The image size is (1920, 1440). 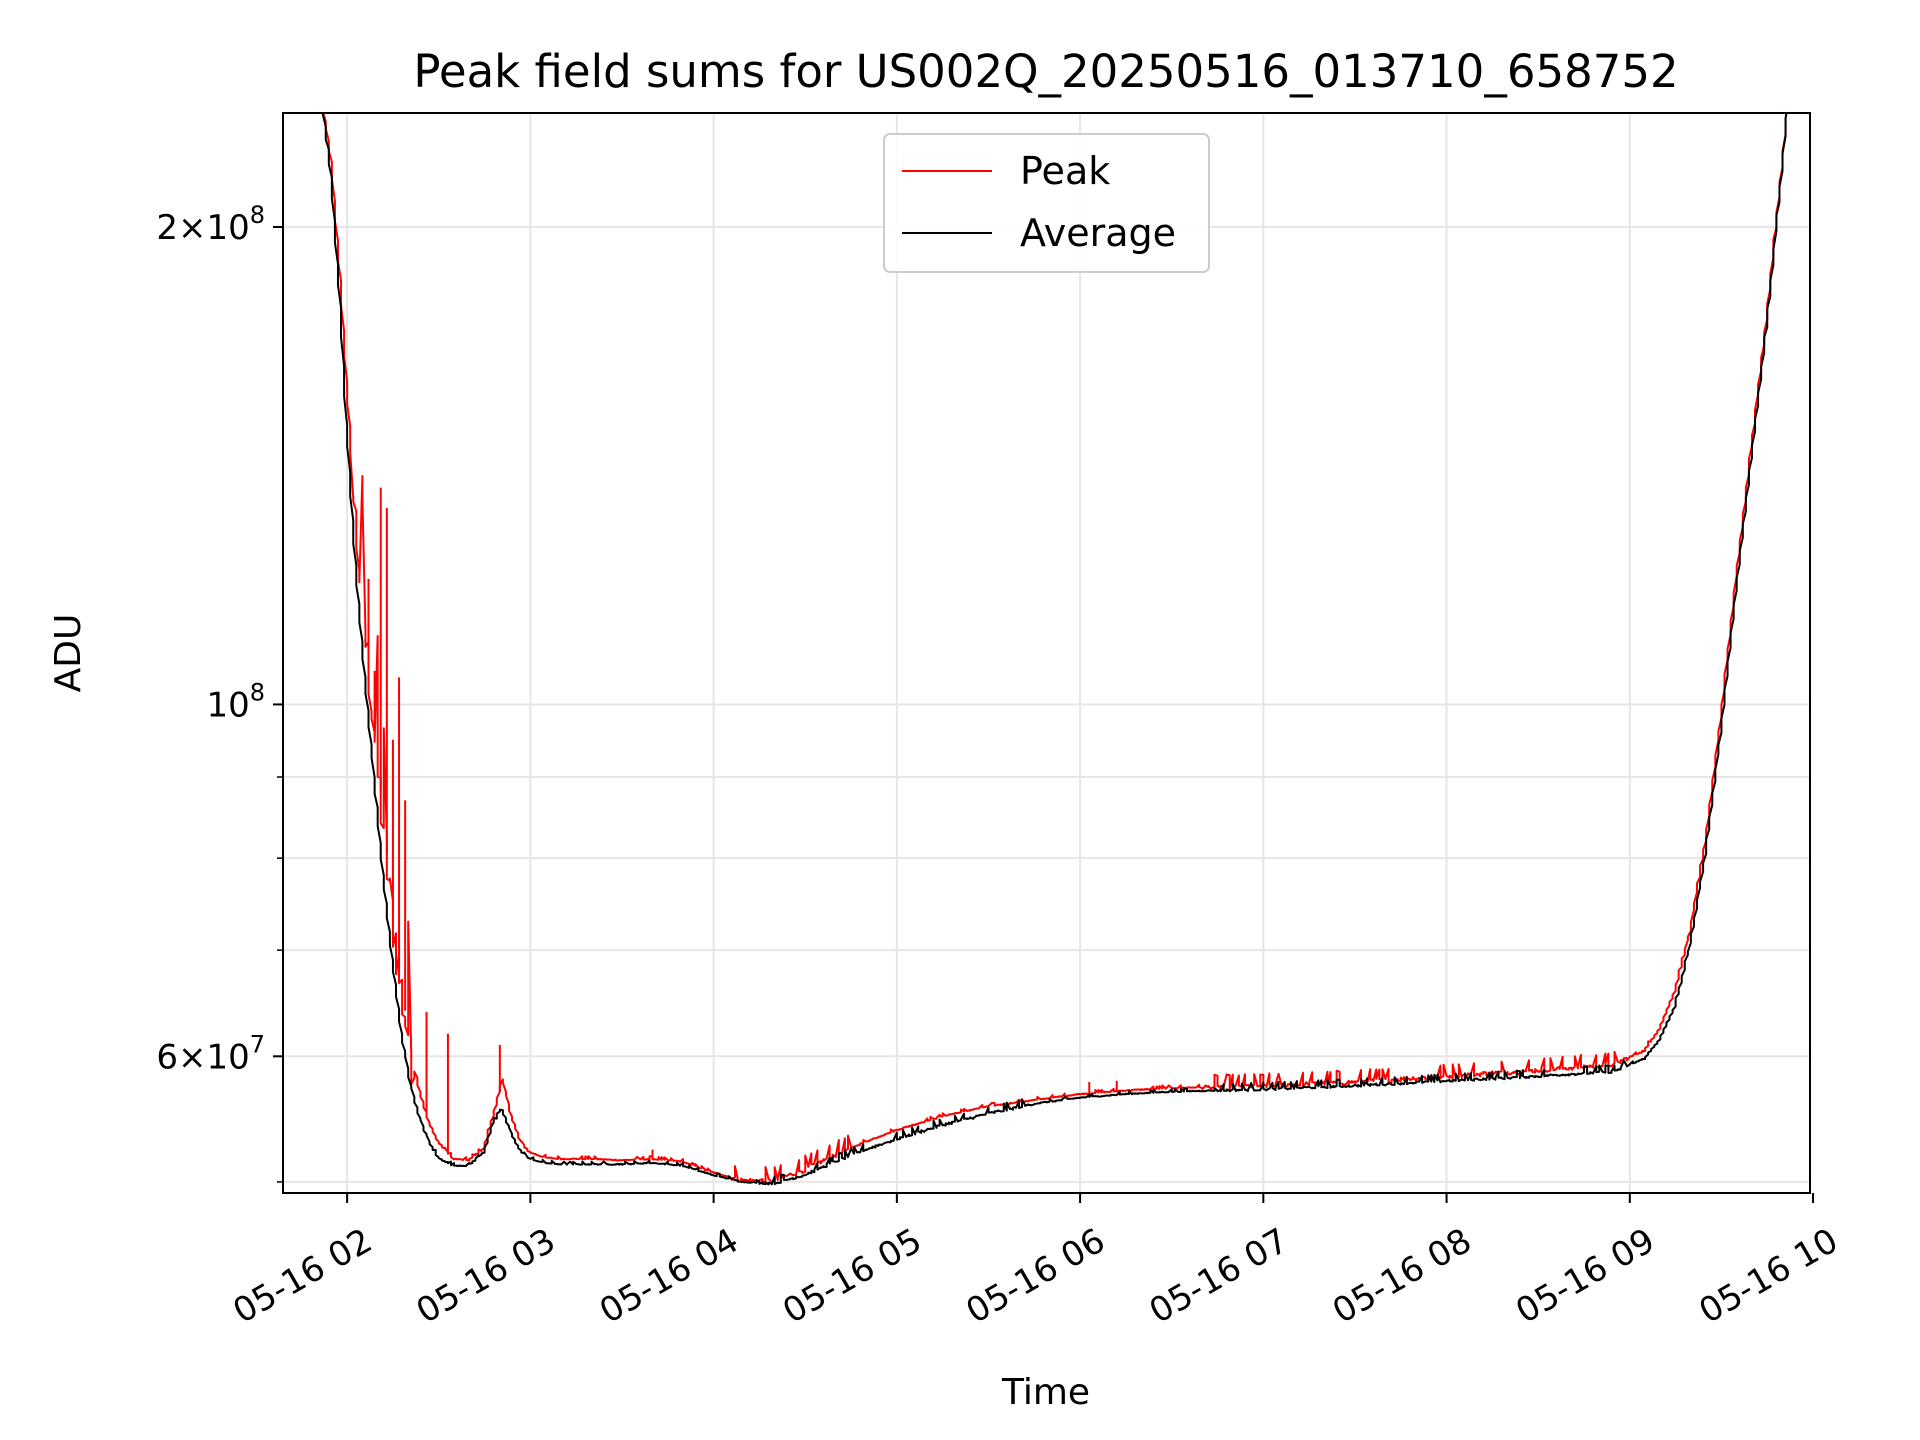 I want to click on legend-label-peak: Peak, so click(x=1065, y=171).